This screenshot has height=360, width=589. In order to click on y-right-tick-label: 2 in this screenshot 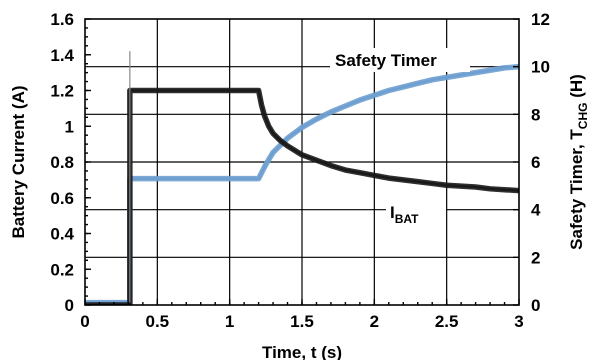, I will do `click(535, 257)`.